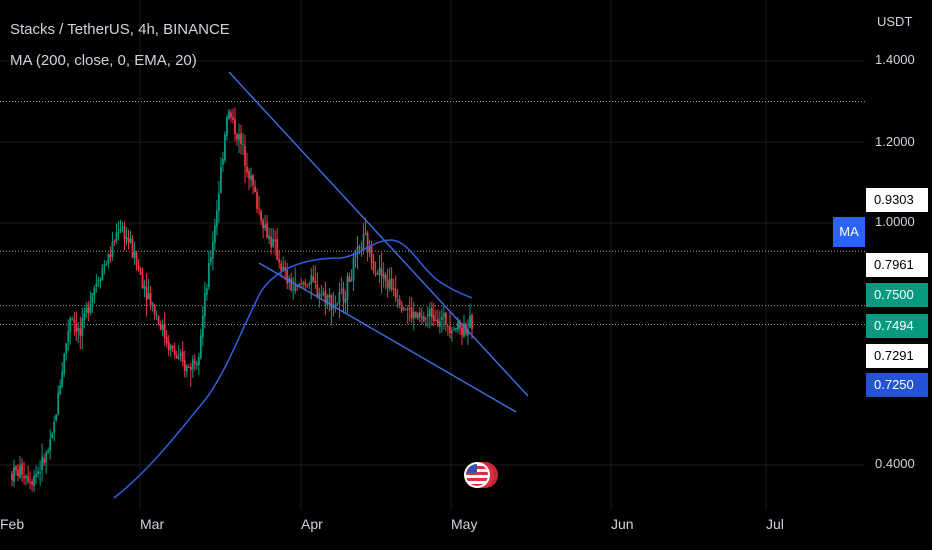  I want to click on y-tick: 1.2000, so click(895, 141).